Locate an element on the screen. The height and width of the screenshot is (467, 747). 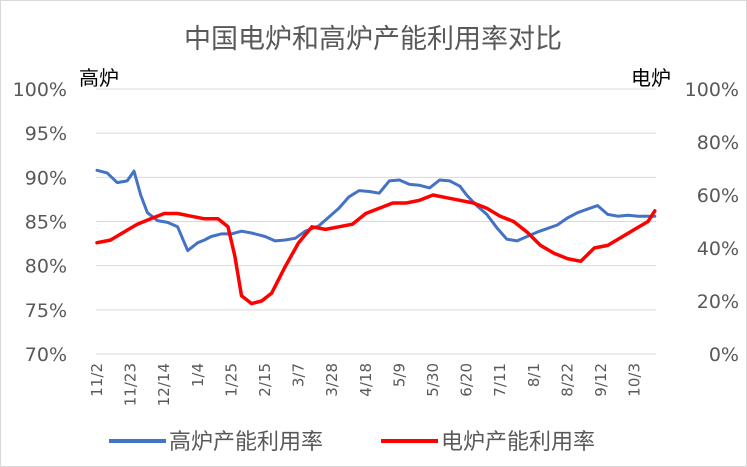
chart-title: 中国电炉和高炉产能利用率对比 is located at coordinates (373, 39).